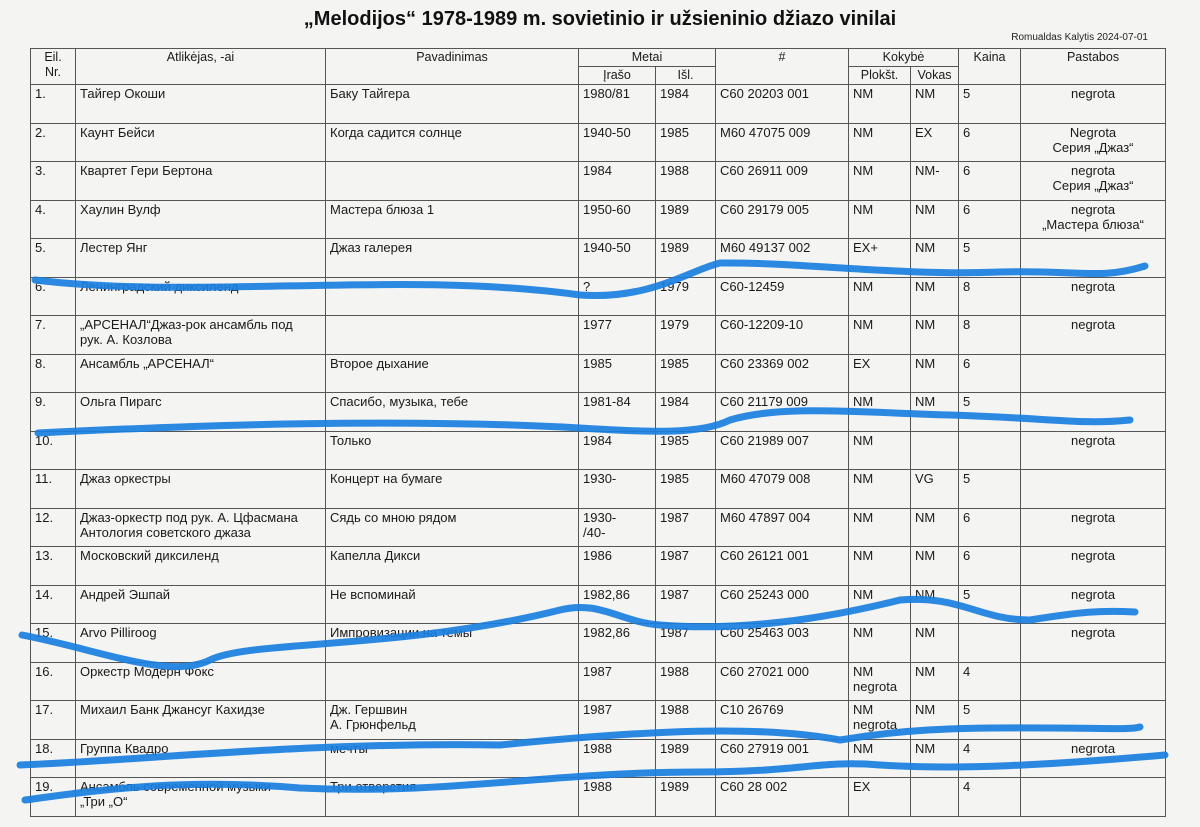  What do you see at coordinates (782, 296) in the screenshot?
I see `cell: C60-12459` at bounding box center [782, 296].